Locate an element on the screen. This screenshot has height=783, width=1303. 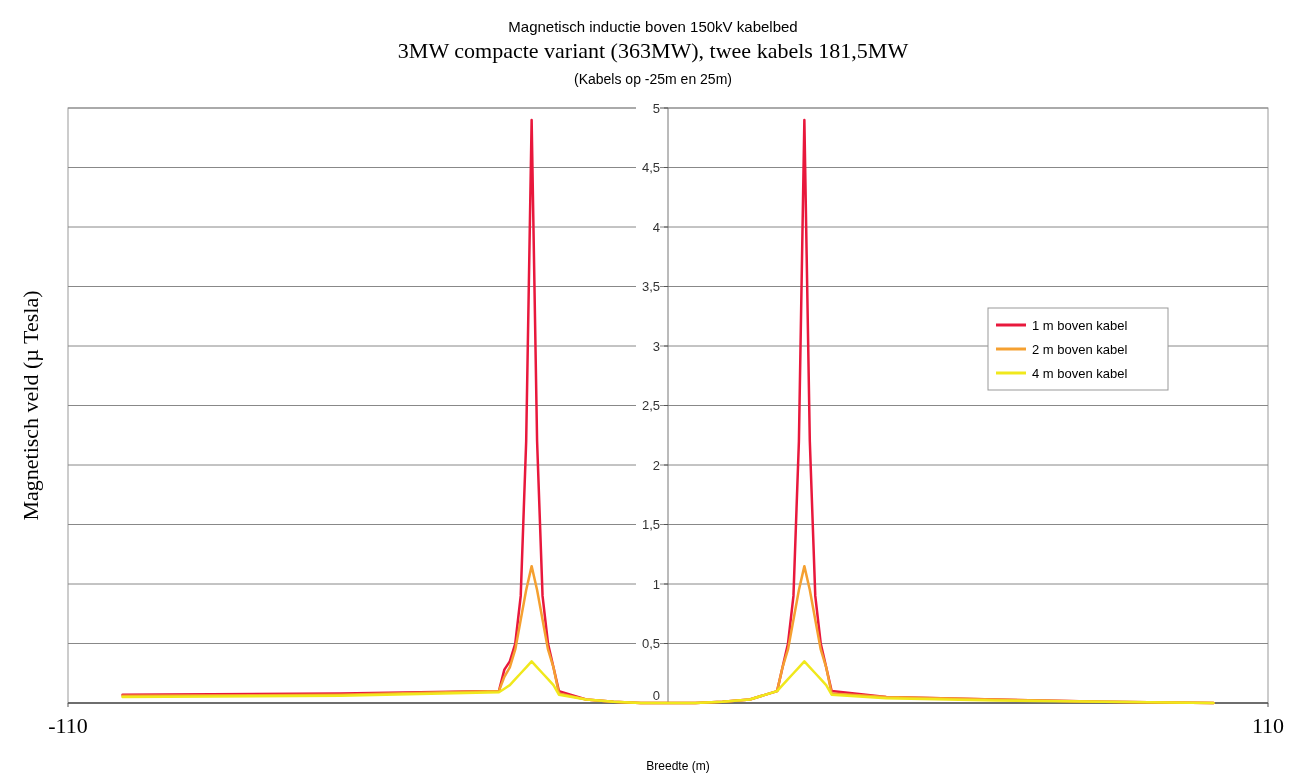
y-tick-label: 4 is located at coordinates (656, 227).